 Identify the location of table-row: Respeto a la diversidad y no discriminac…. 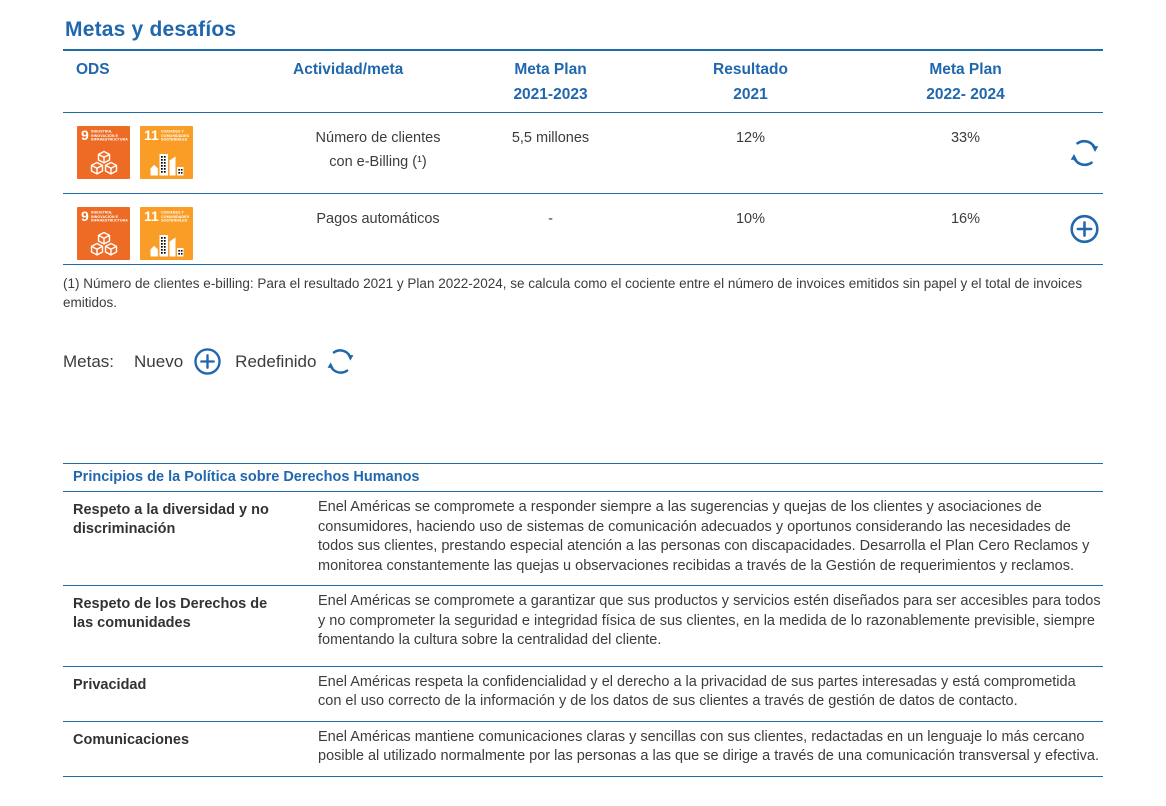
(583, 539).